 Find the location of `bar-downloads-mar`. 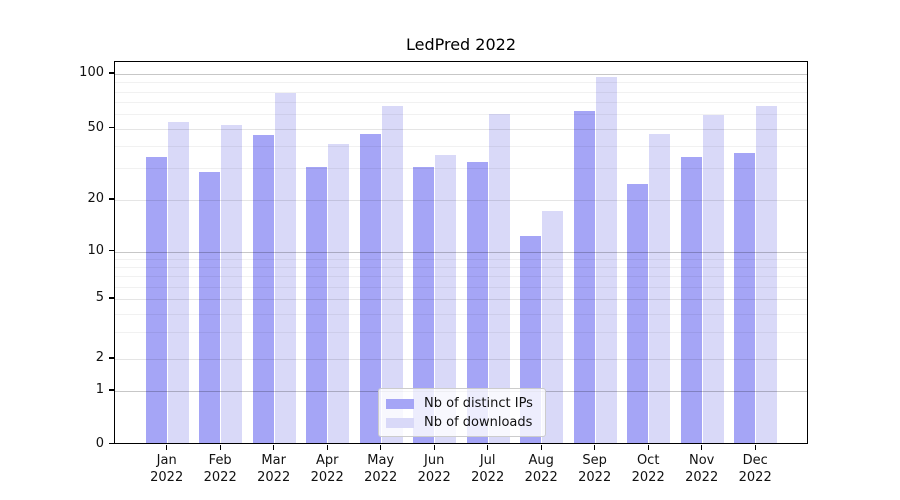

bar-downloads-mar is located at coordinates (285, 268).